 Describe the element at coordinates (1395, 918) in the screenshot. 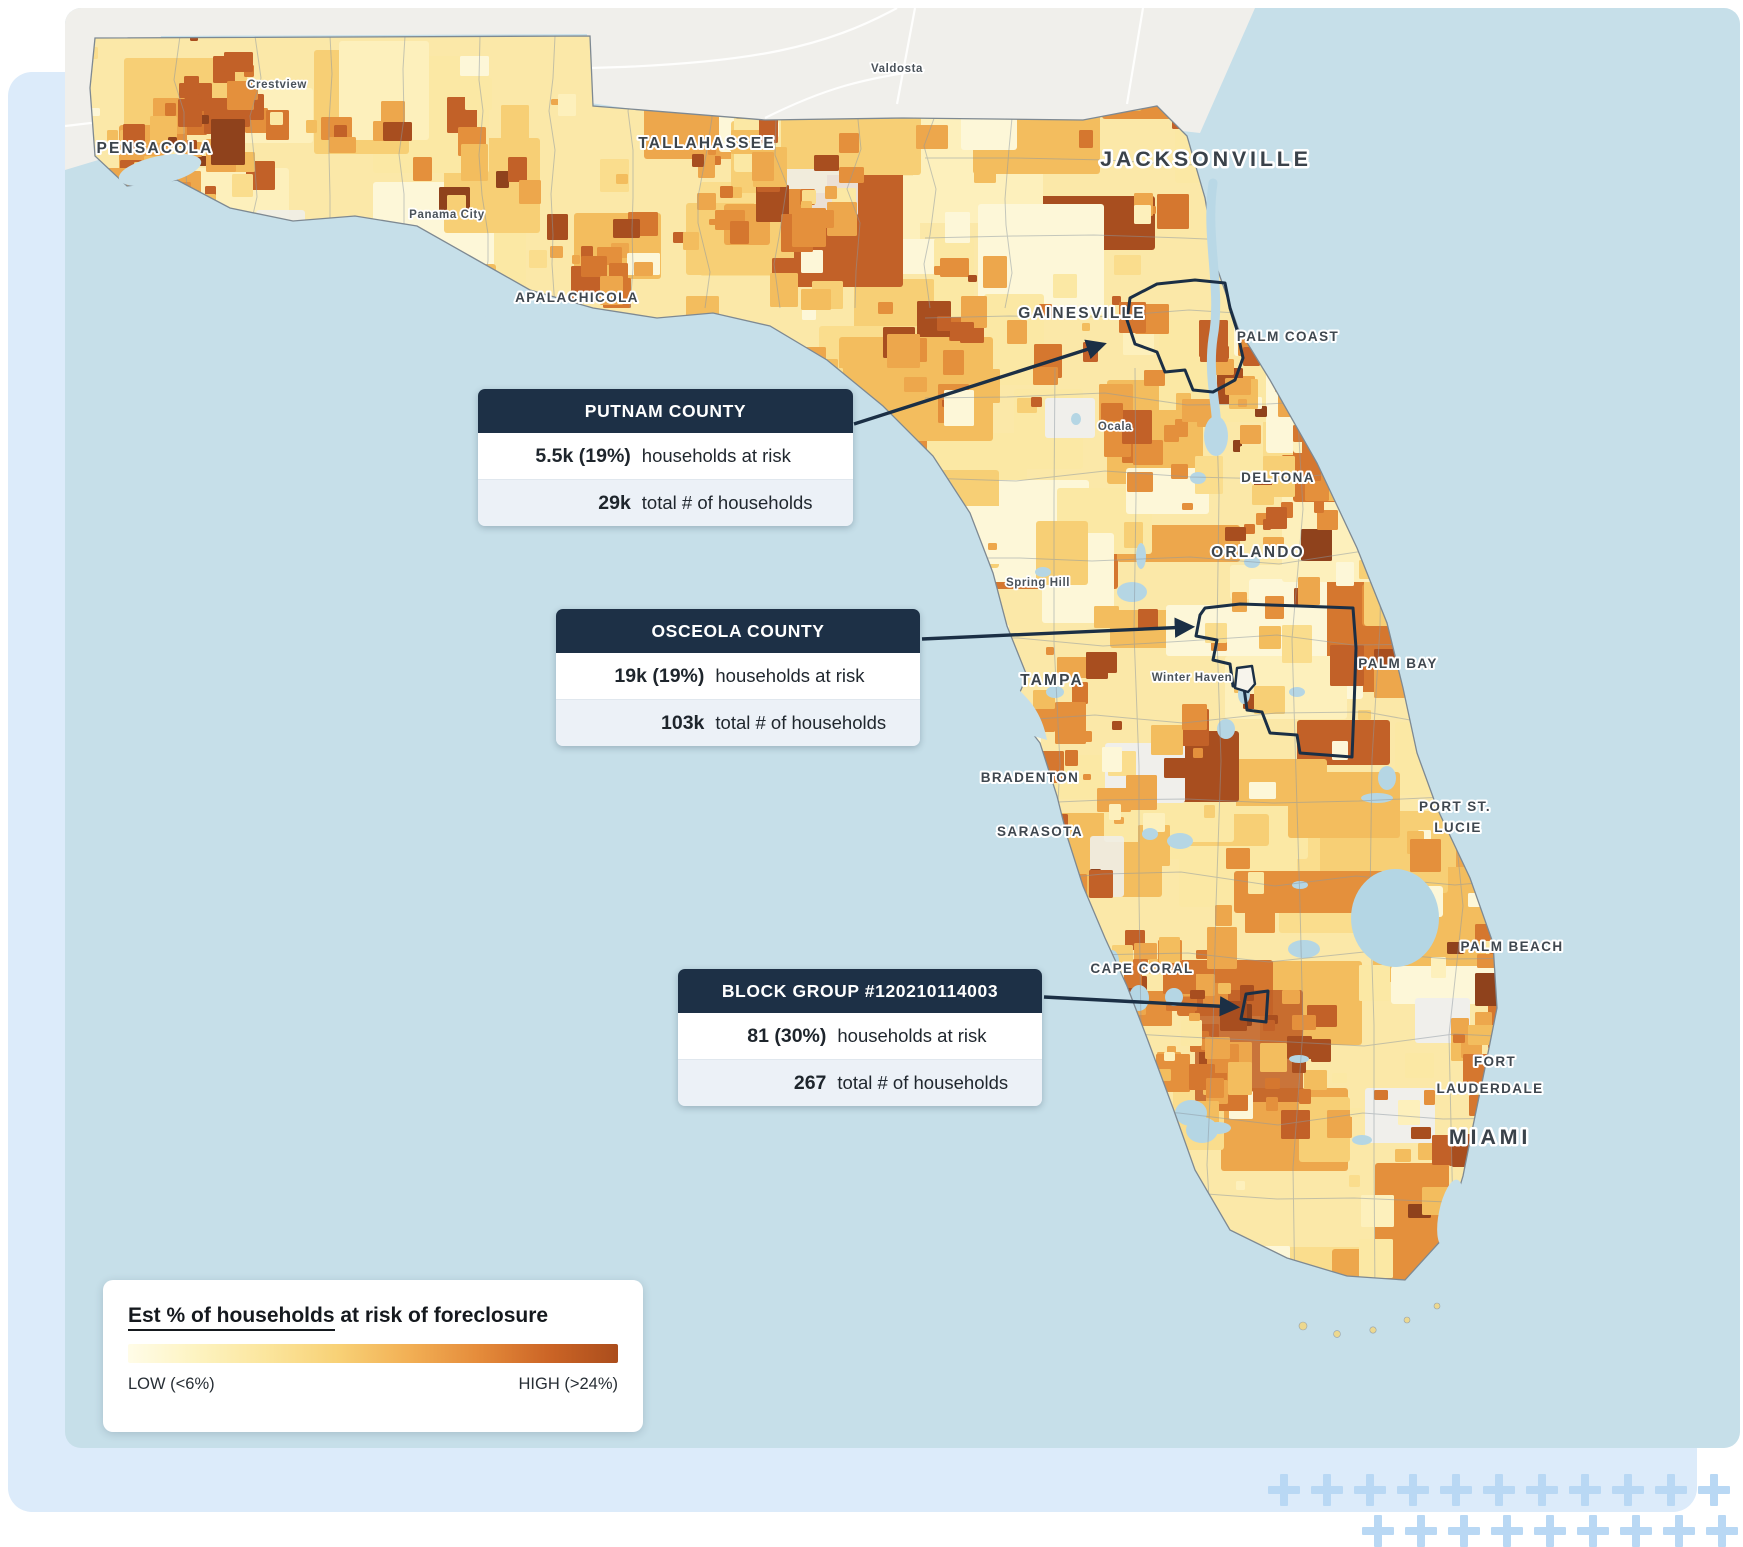

I see `lake-okeechobee` at that location.